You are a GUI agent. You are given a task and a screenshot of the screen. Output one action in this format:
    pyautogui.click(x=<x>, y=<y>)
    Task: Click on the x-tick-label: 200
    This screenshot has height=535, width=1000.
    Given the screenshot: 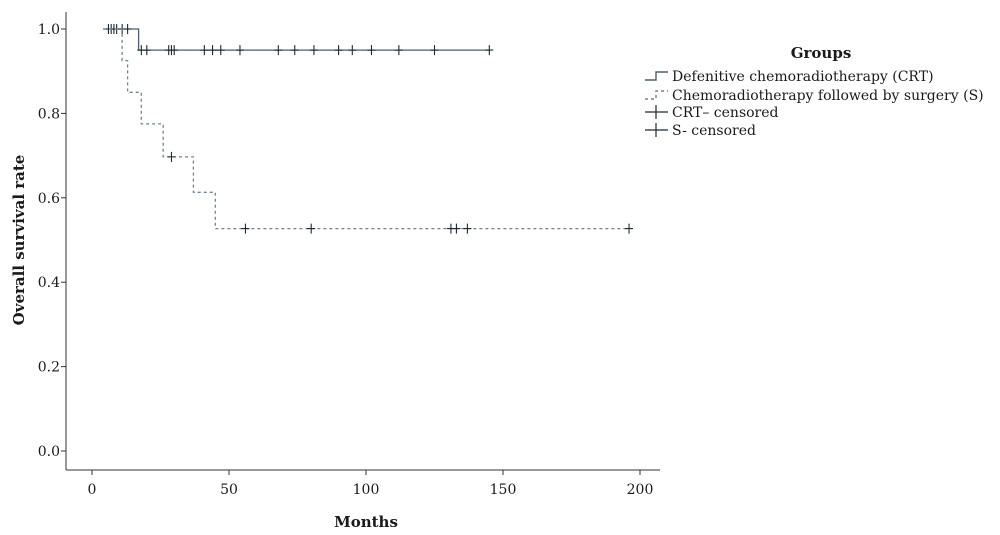 What is the action you would take?
    pyautogui.click(x=640, y=490)
    